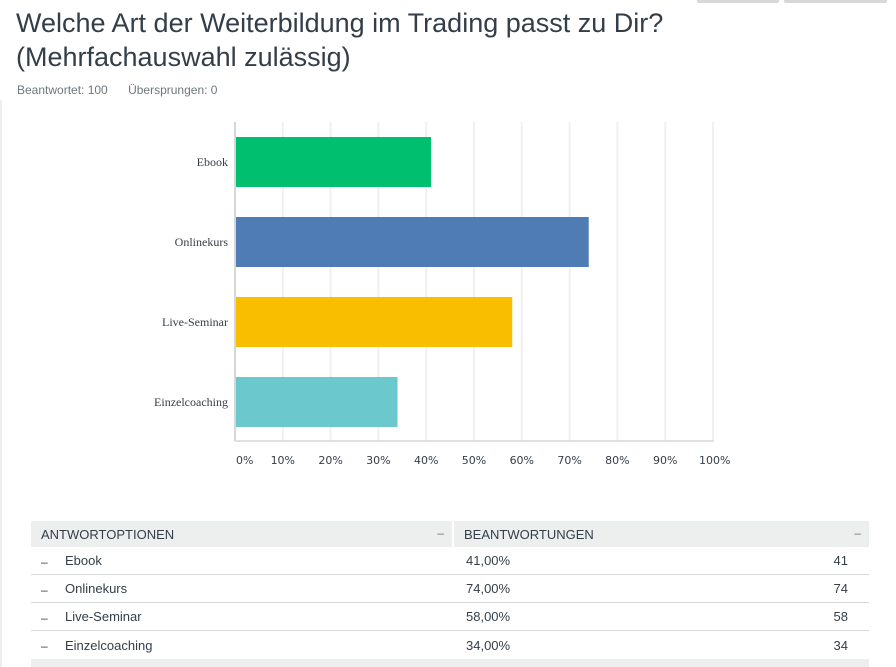 The image size is (896, 667). Describe the element at coordinates (840, 645) in the screenshot. I see `option-count: 34` at that location.